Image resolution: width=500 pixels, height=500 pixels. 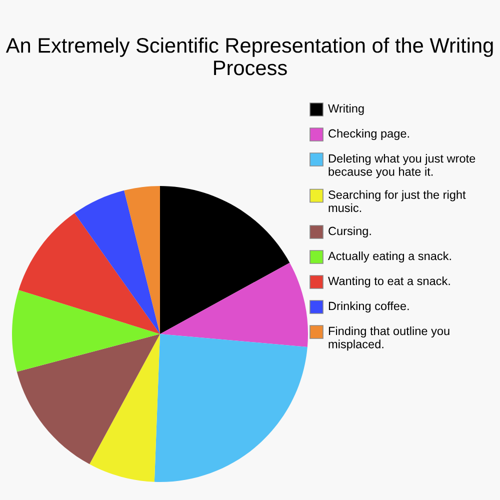 I want to click on legend-label: Searching for just the right music., so click(x=397, y=201).